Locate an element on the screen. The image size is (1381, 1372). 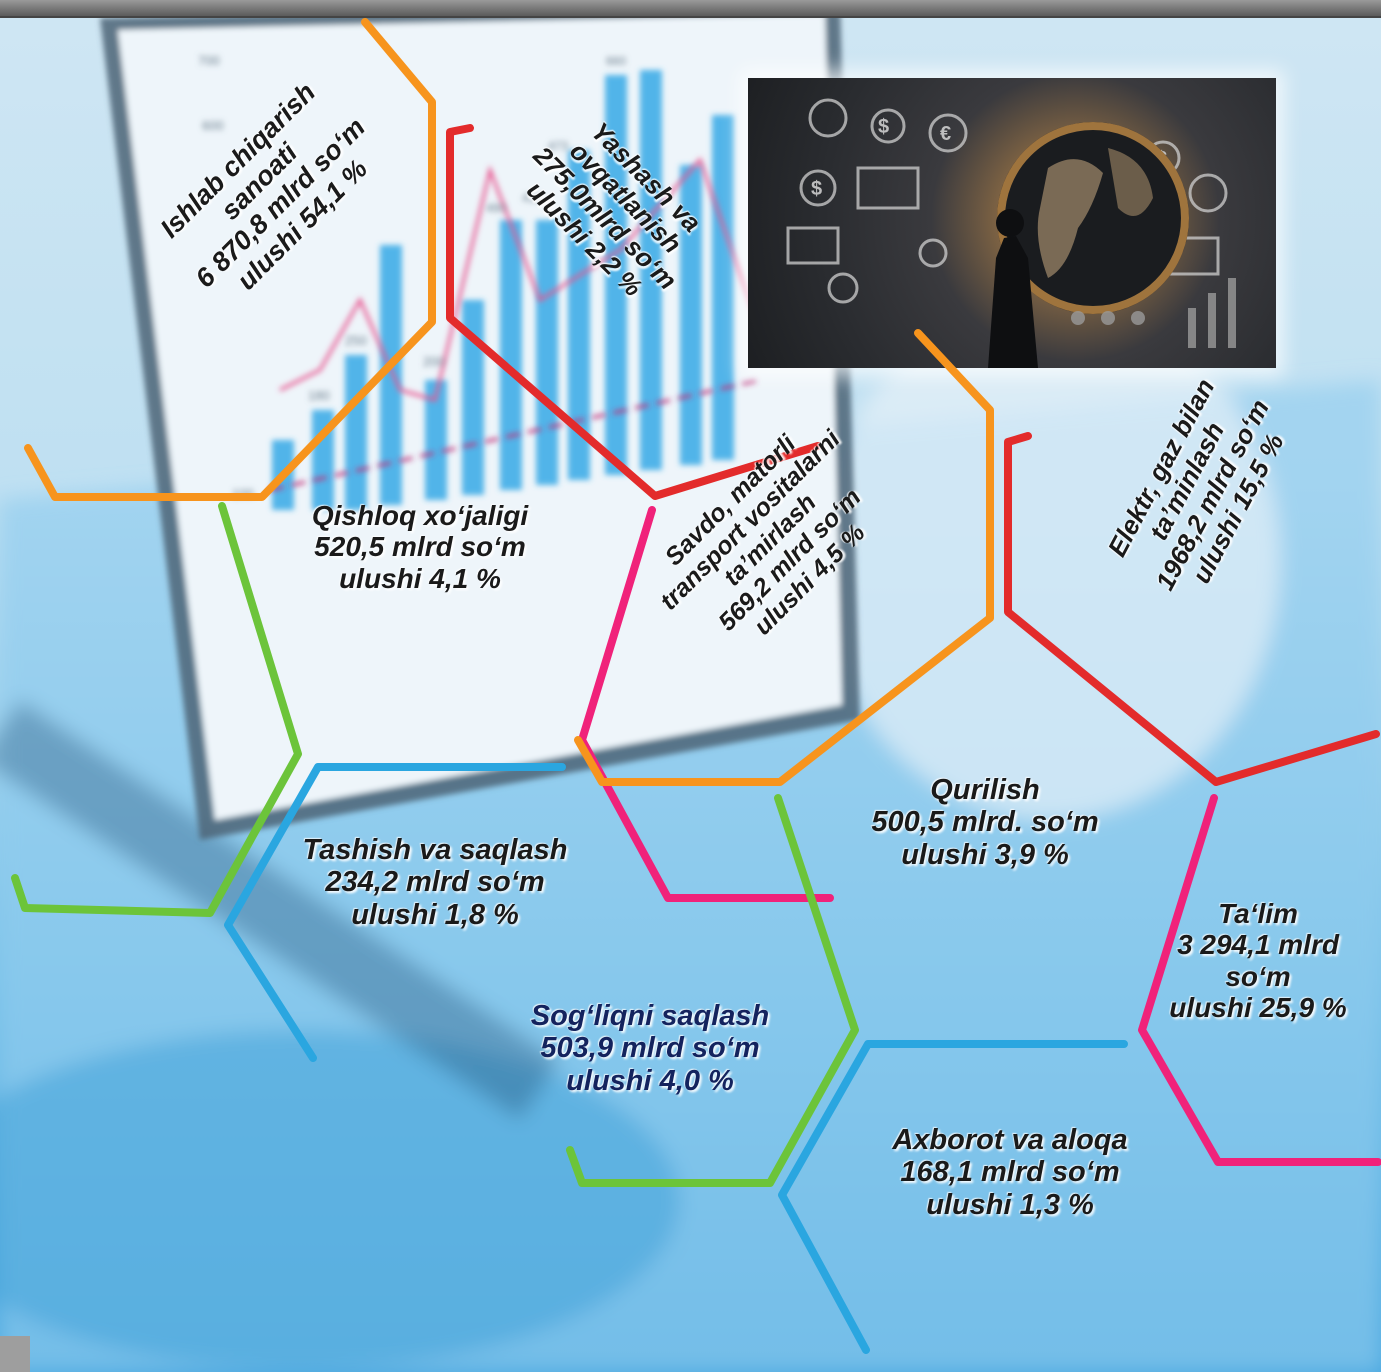
sector-amount: 3 294,1 mlrd is located at coordinates (1258, 945).